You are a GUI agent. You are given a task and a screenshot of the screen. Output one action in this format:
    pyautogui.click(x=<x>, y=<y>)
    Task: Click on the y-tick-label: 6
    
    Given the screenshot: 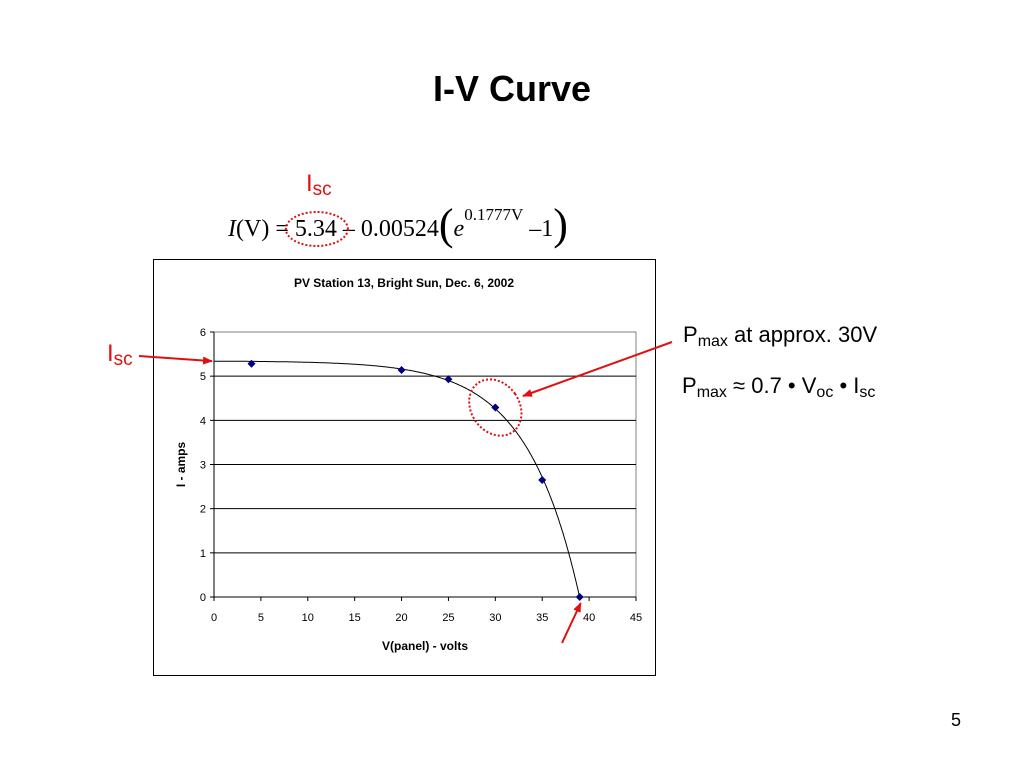 What is the action you would take?
    pyautogui.click(x=203, y=333)
    